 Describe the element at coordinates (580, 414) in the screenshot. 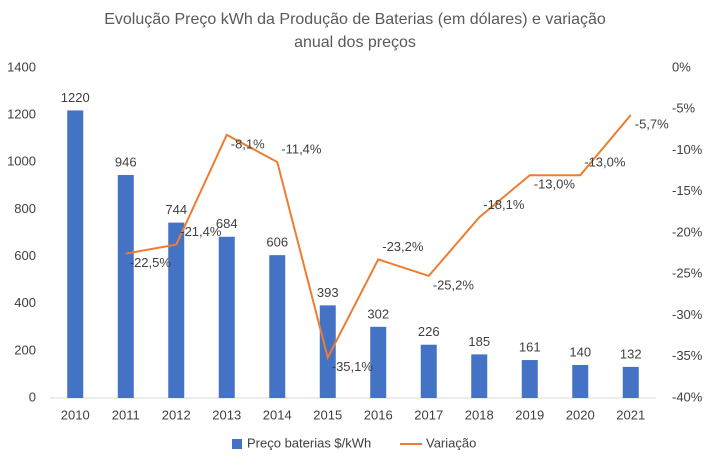

I see `x-tick-label: 2020` at that location.